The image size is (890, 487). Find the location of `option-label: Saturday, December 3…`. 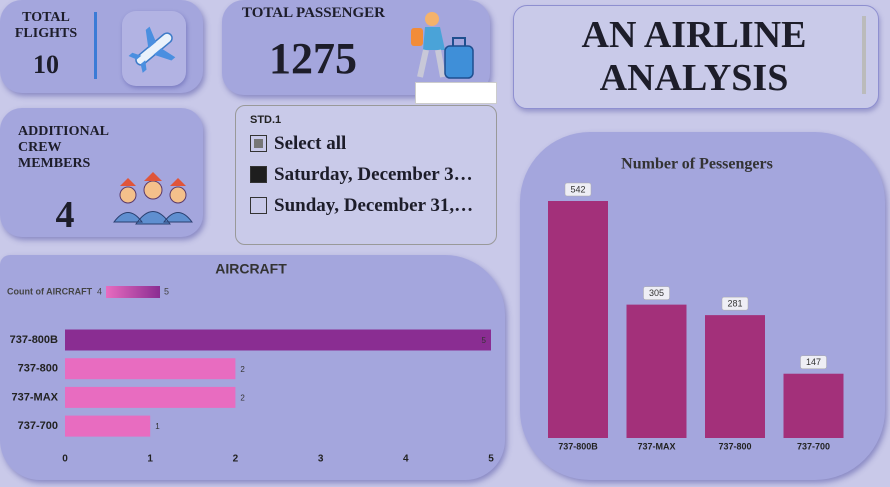

option-label: Saturday, December 3… is located at coordinates (373, 174).